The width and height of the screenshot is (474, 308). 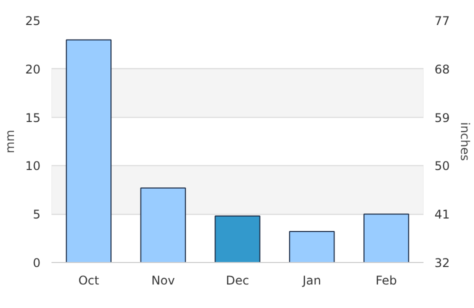 What do you see at coordinates (33, 166) in the screenshot?
I see `y-tick-label: 10` at bounding box center [33, 166].